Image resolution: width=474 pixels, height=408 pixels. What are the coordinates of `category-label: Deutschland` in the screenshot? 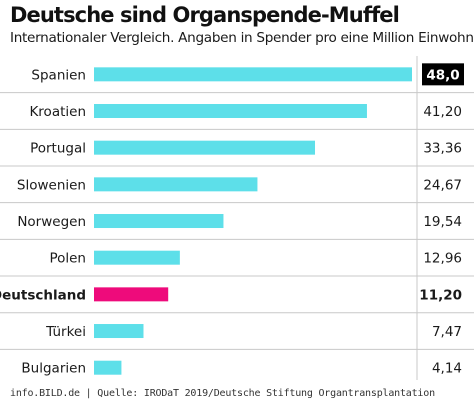 It's located at (43, 295).